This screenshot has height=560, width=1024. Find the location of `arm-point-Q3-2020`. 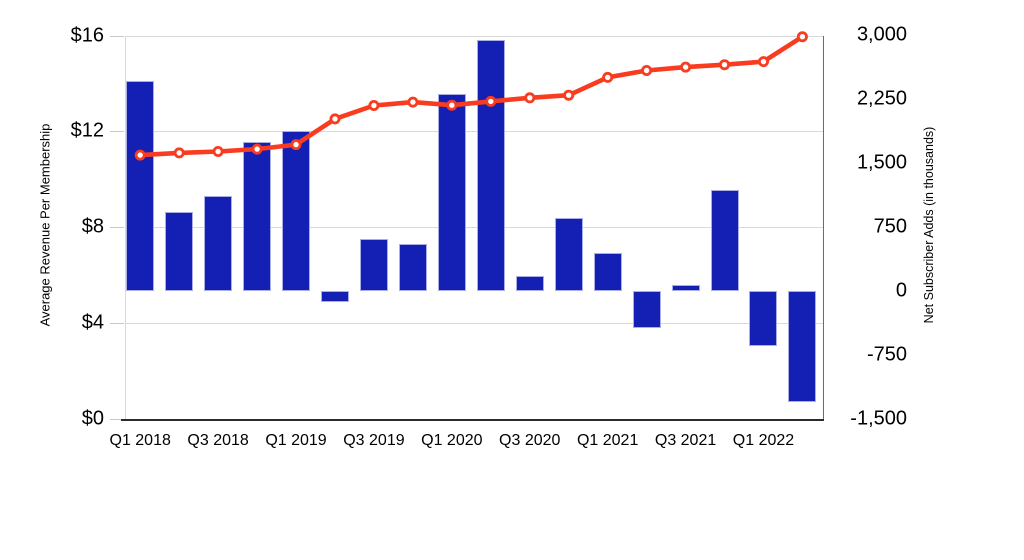

arm-point-Q3-2020 is located at coordinates (530, 98).